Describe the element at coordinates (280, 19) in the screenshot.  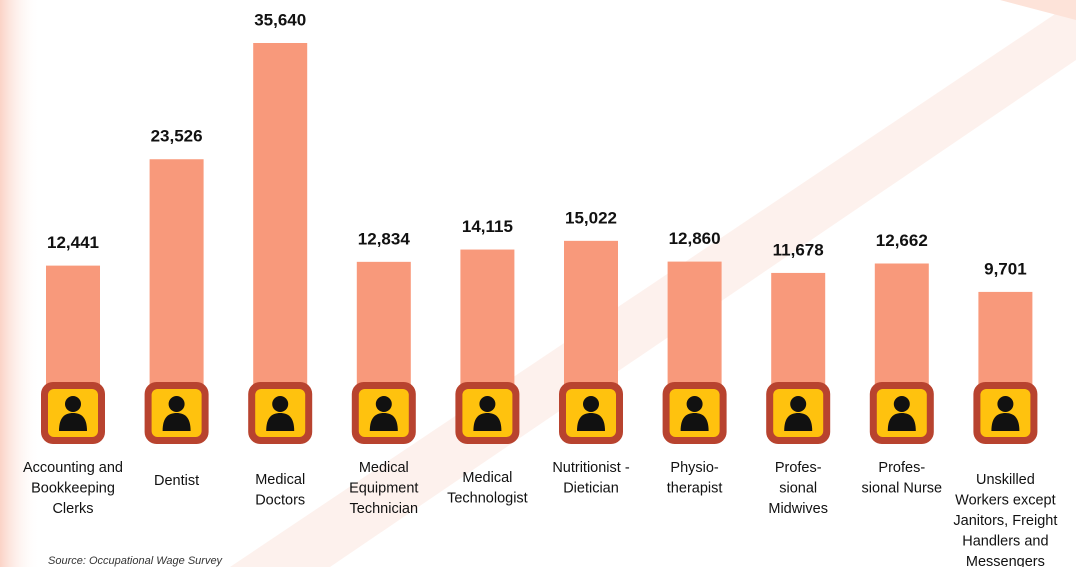
I see `value-label: 35,640` at that location.